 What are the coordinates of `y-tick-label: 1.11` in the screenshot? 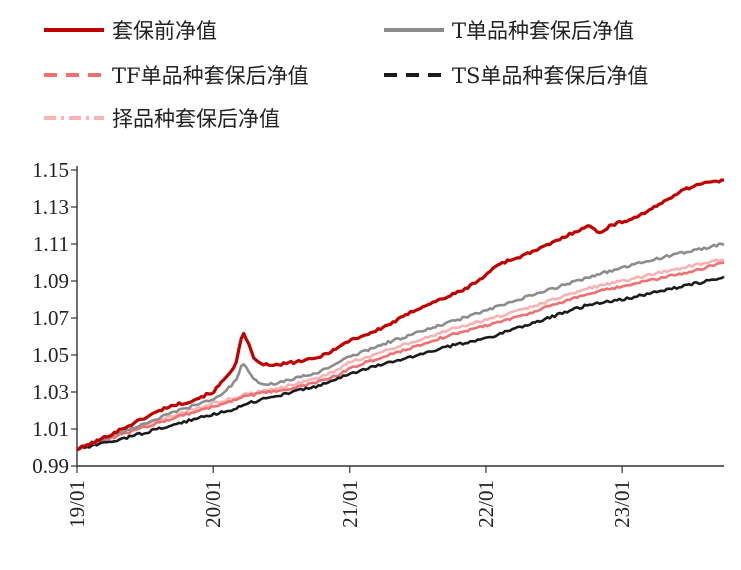 It's located at (51, 244).